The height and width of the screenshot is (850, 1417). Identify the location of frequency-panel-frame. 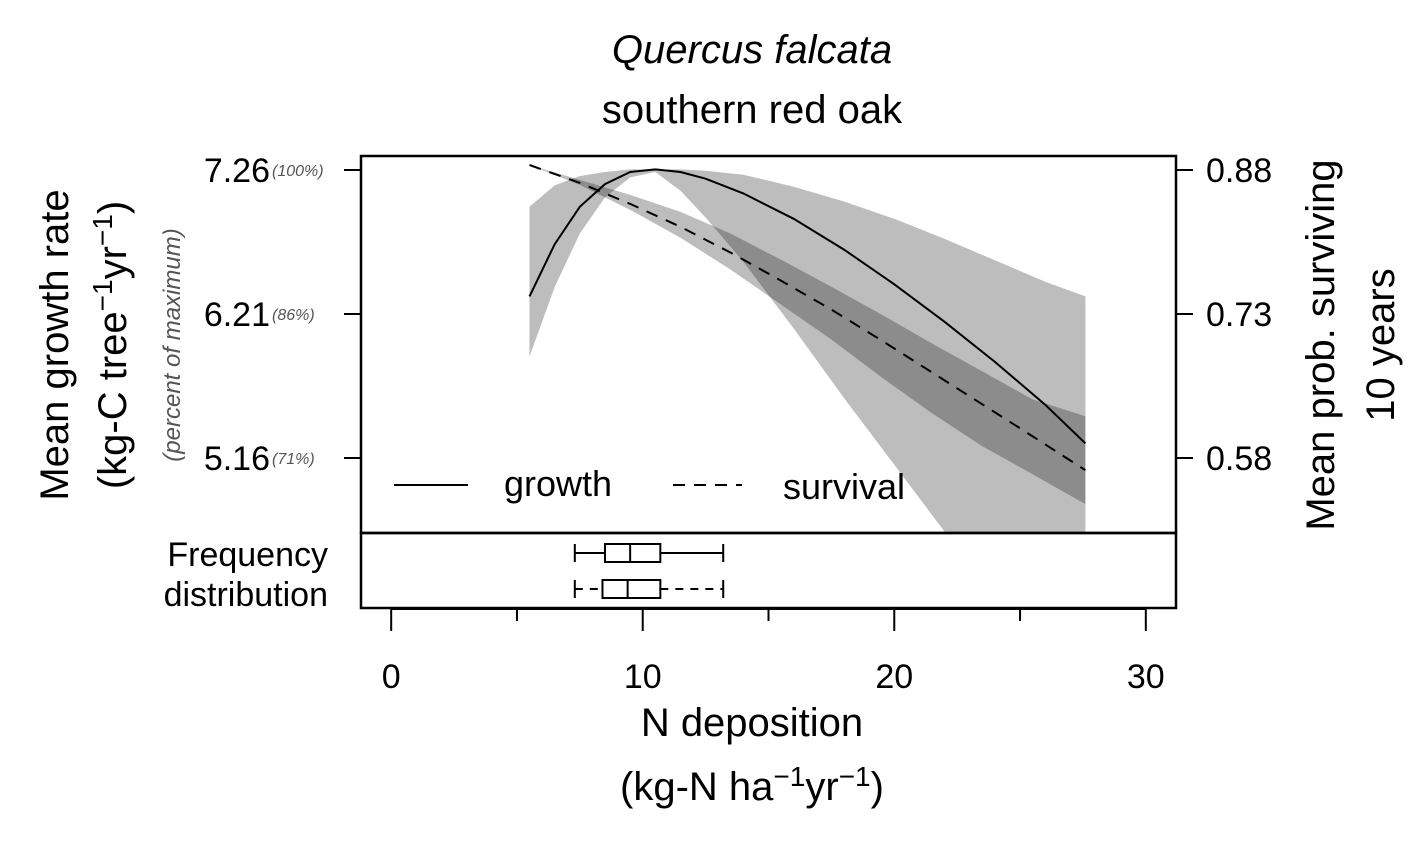
(768, 570).